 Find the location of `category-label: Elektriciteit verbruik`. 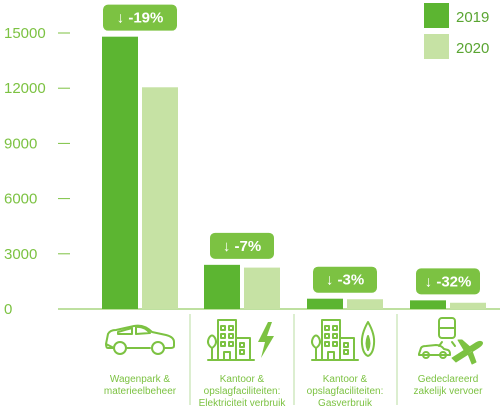

category-label: Elektriciteit verbruik is located at coordinates (243, 403).